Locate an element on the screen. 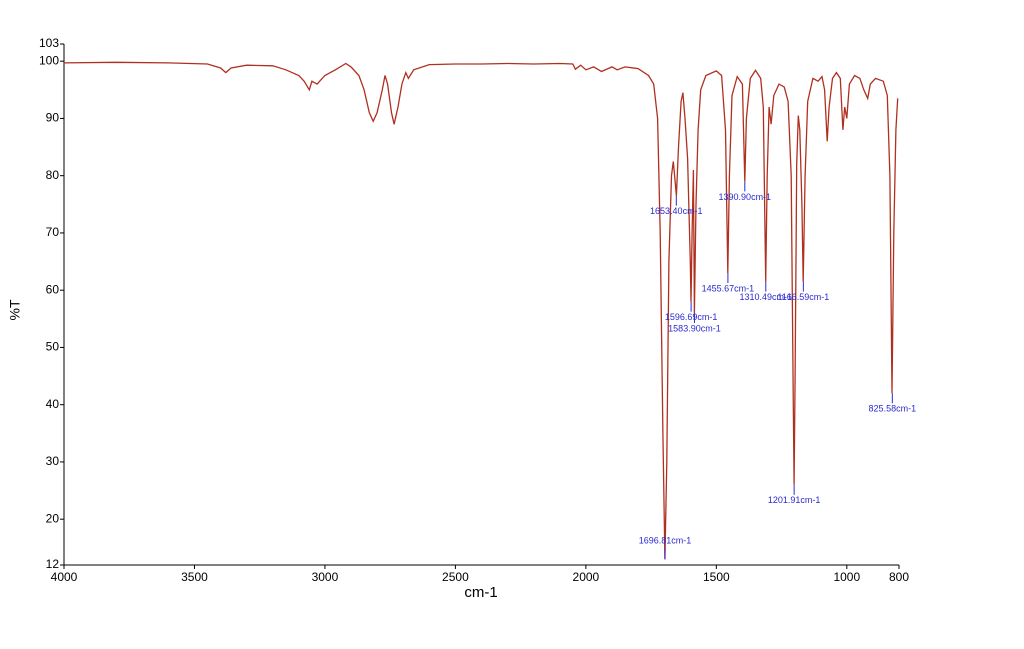 This screenshot has height=649, width=1024. y-tick-label: 30 is located at coordinates (53, 461).